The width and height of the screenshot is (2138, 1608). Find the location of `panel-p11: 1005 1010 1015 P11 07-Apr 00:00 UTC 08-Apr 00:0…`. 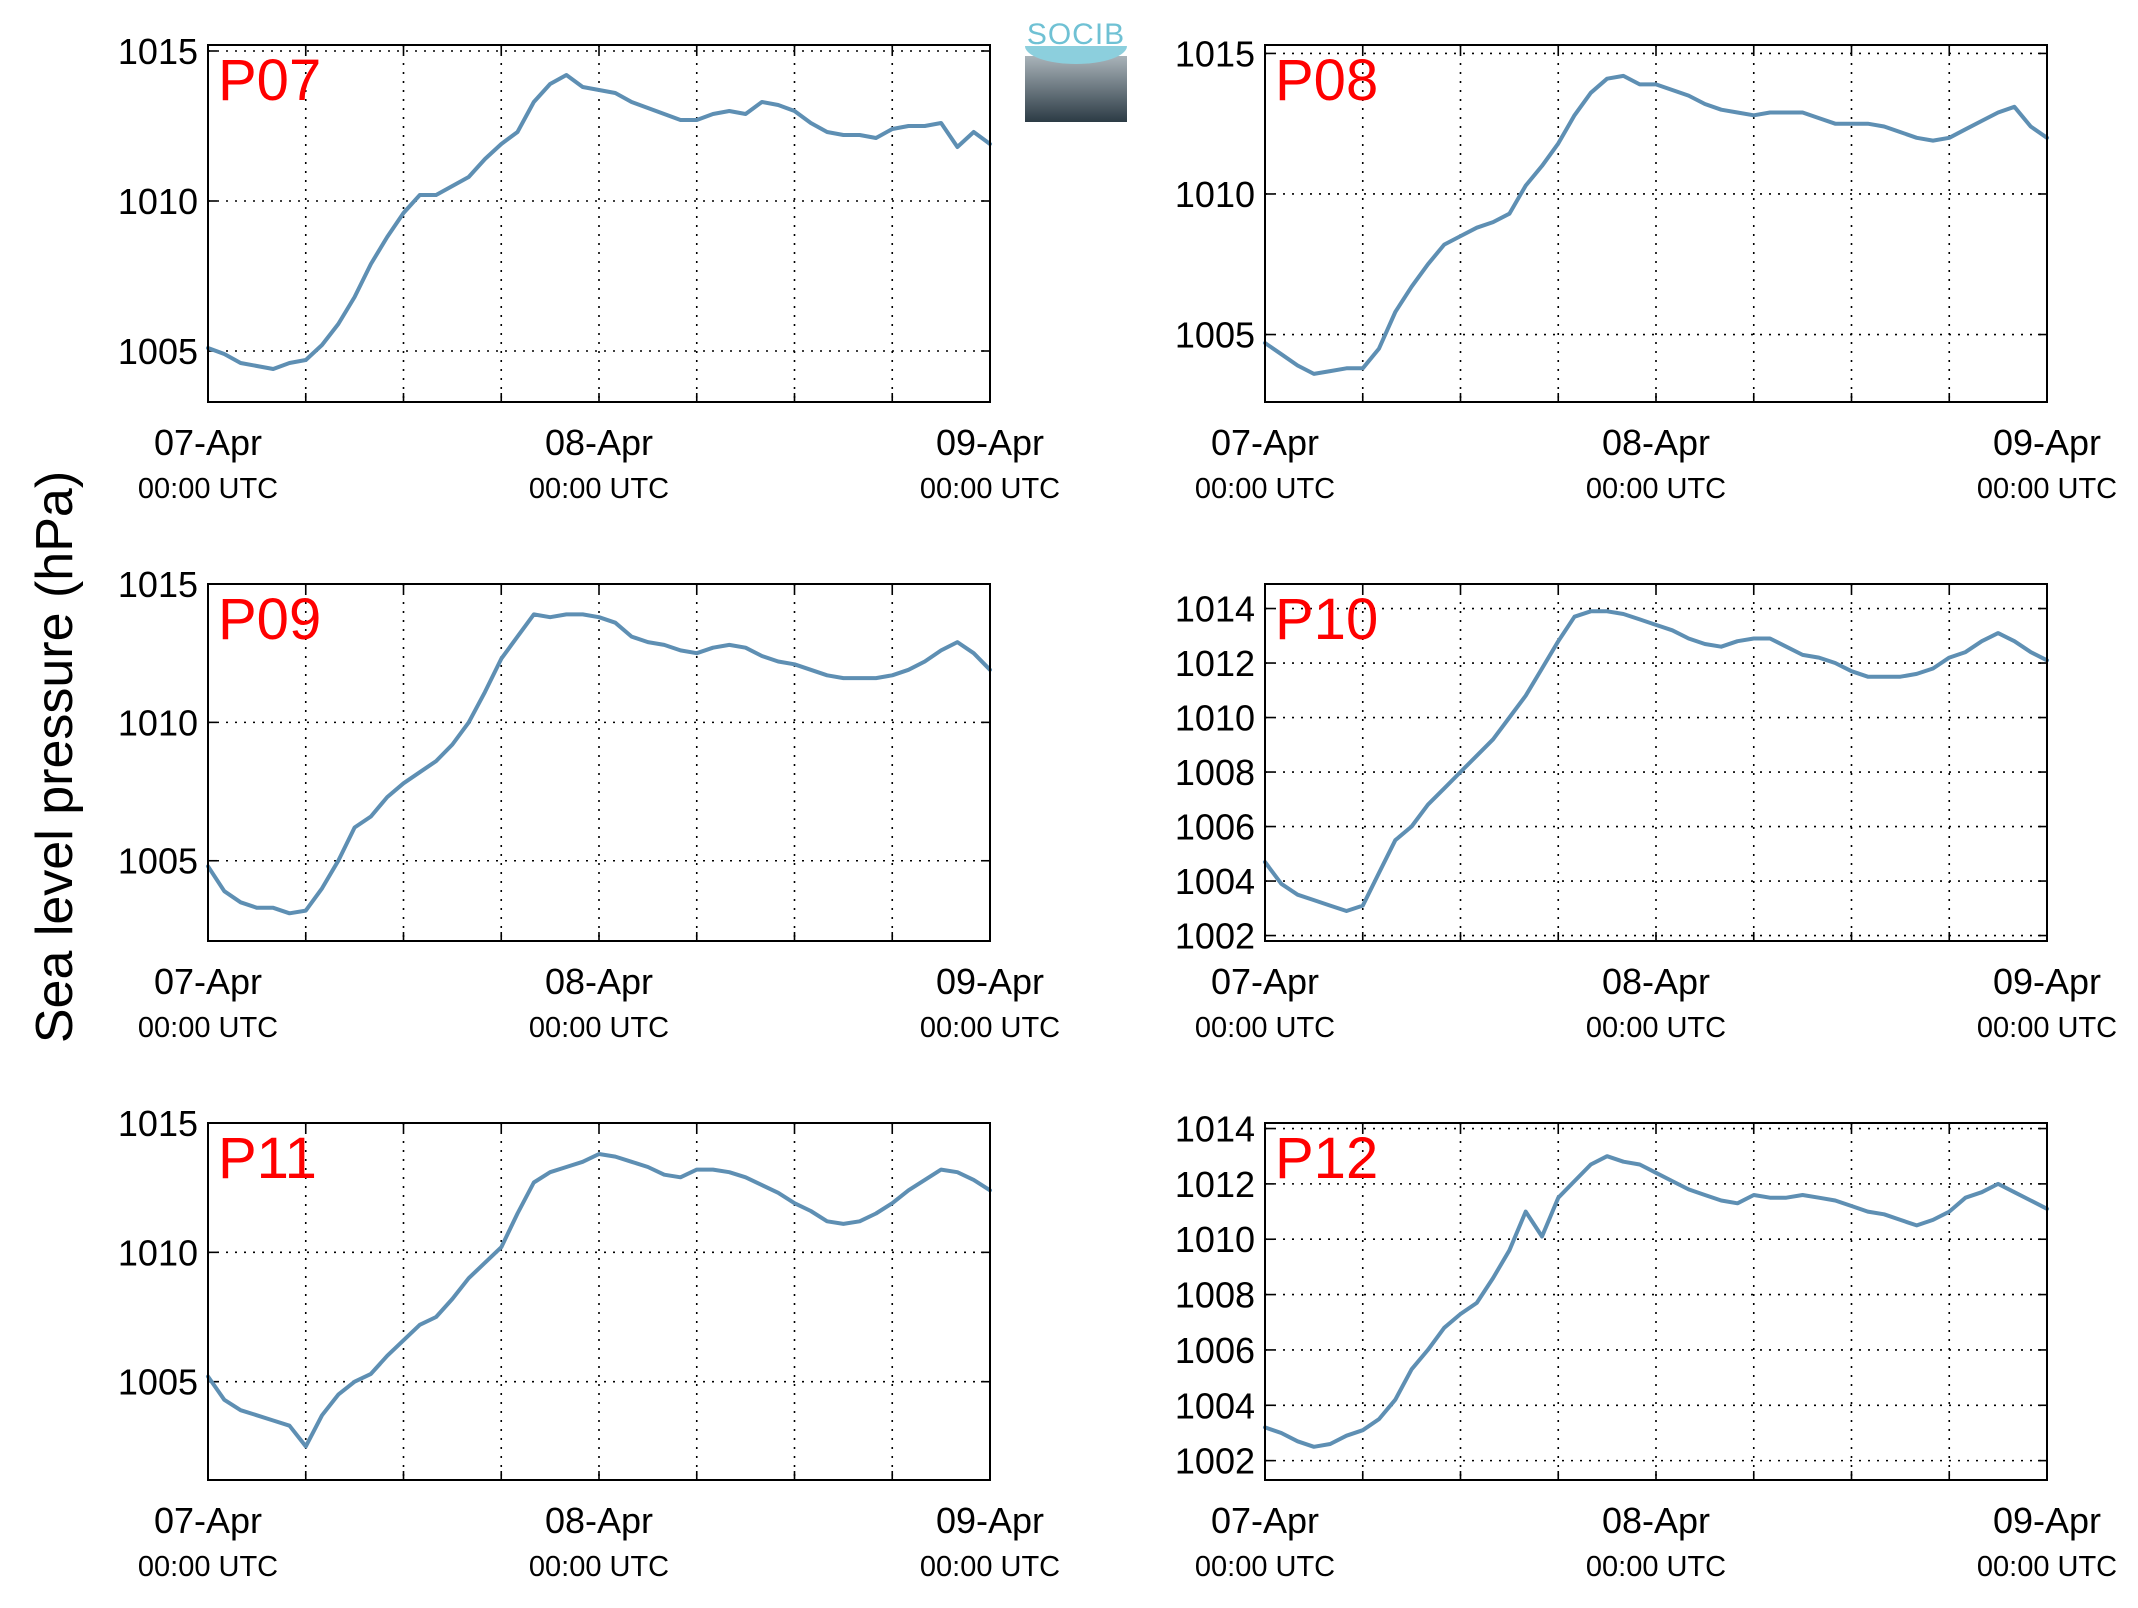

panel-p11: 1005 1010 1015 P11 07-Apr 00:00 UTC 08-Apr 00:0… is located at coordinates (589, 1343).